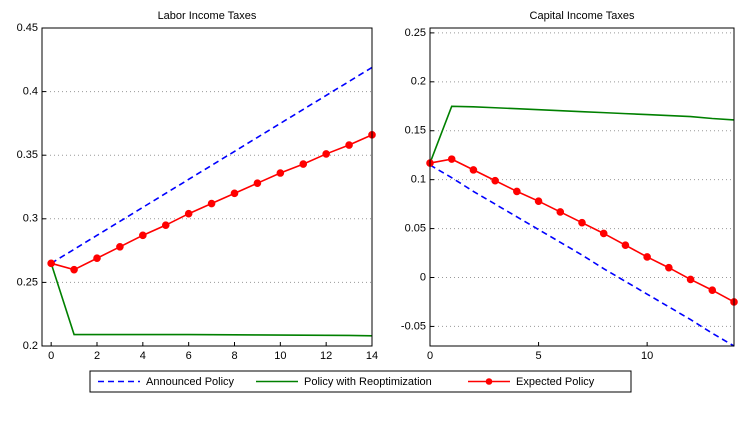 This screenshot has height=421, width=738. Describe the element at coordinates (372, 356) in the screenshot. I see `x-tick-label: 14` at that location.